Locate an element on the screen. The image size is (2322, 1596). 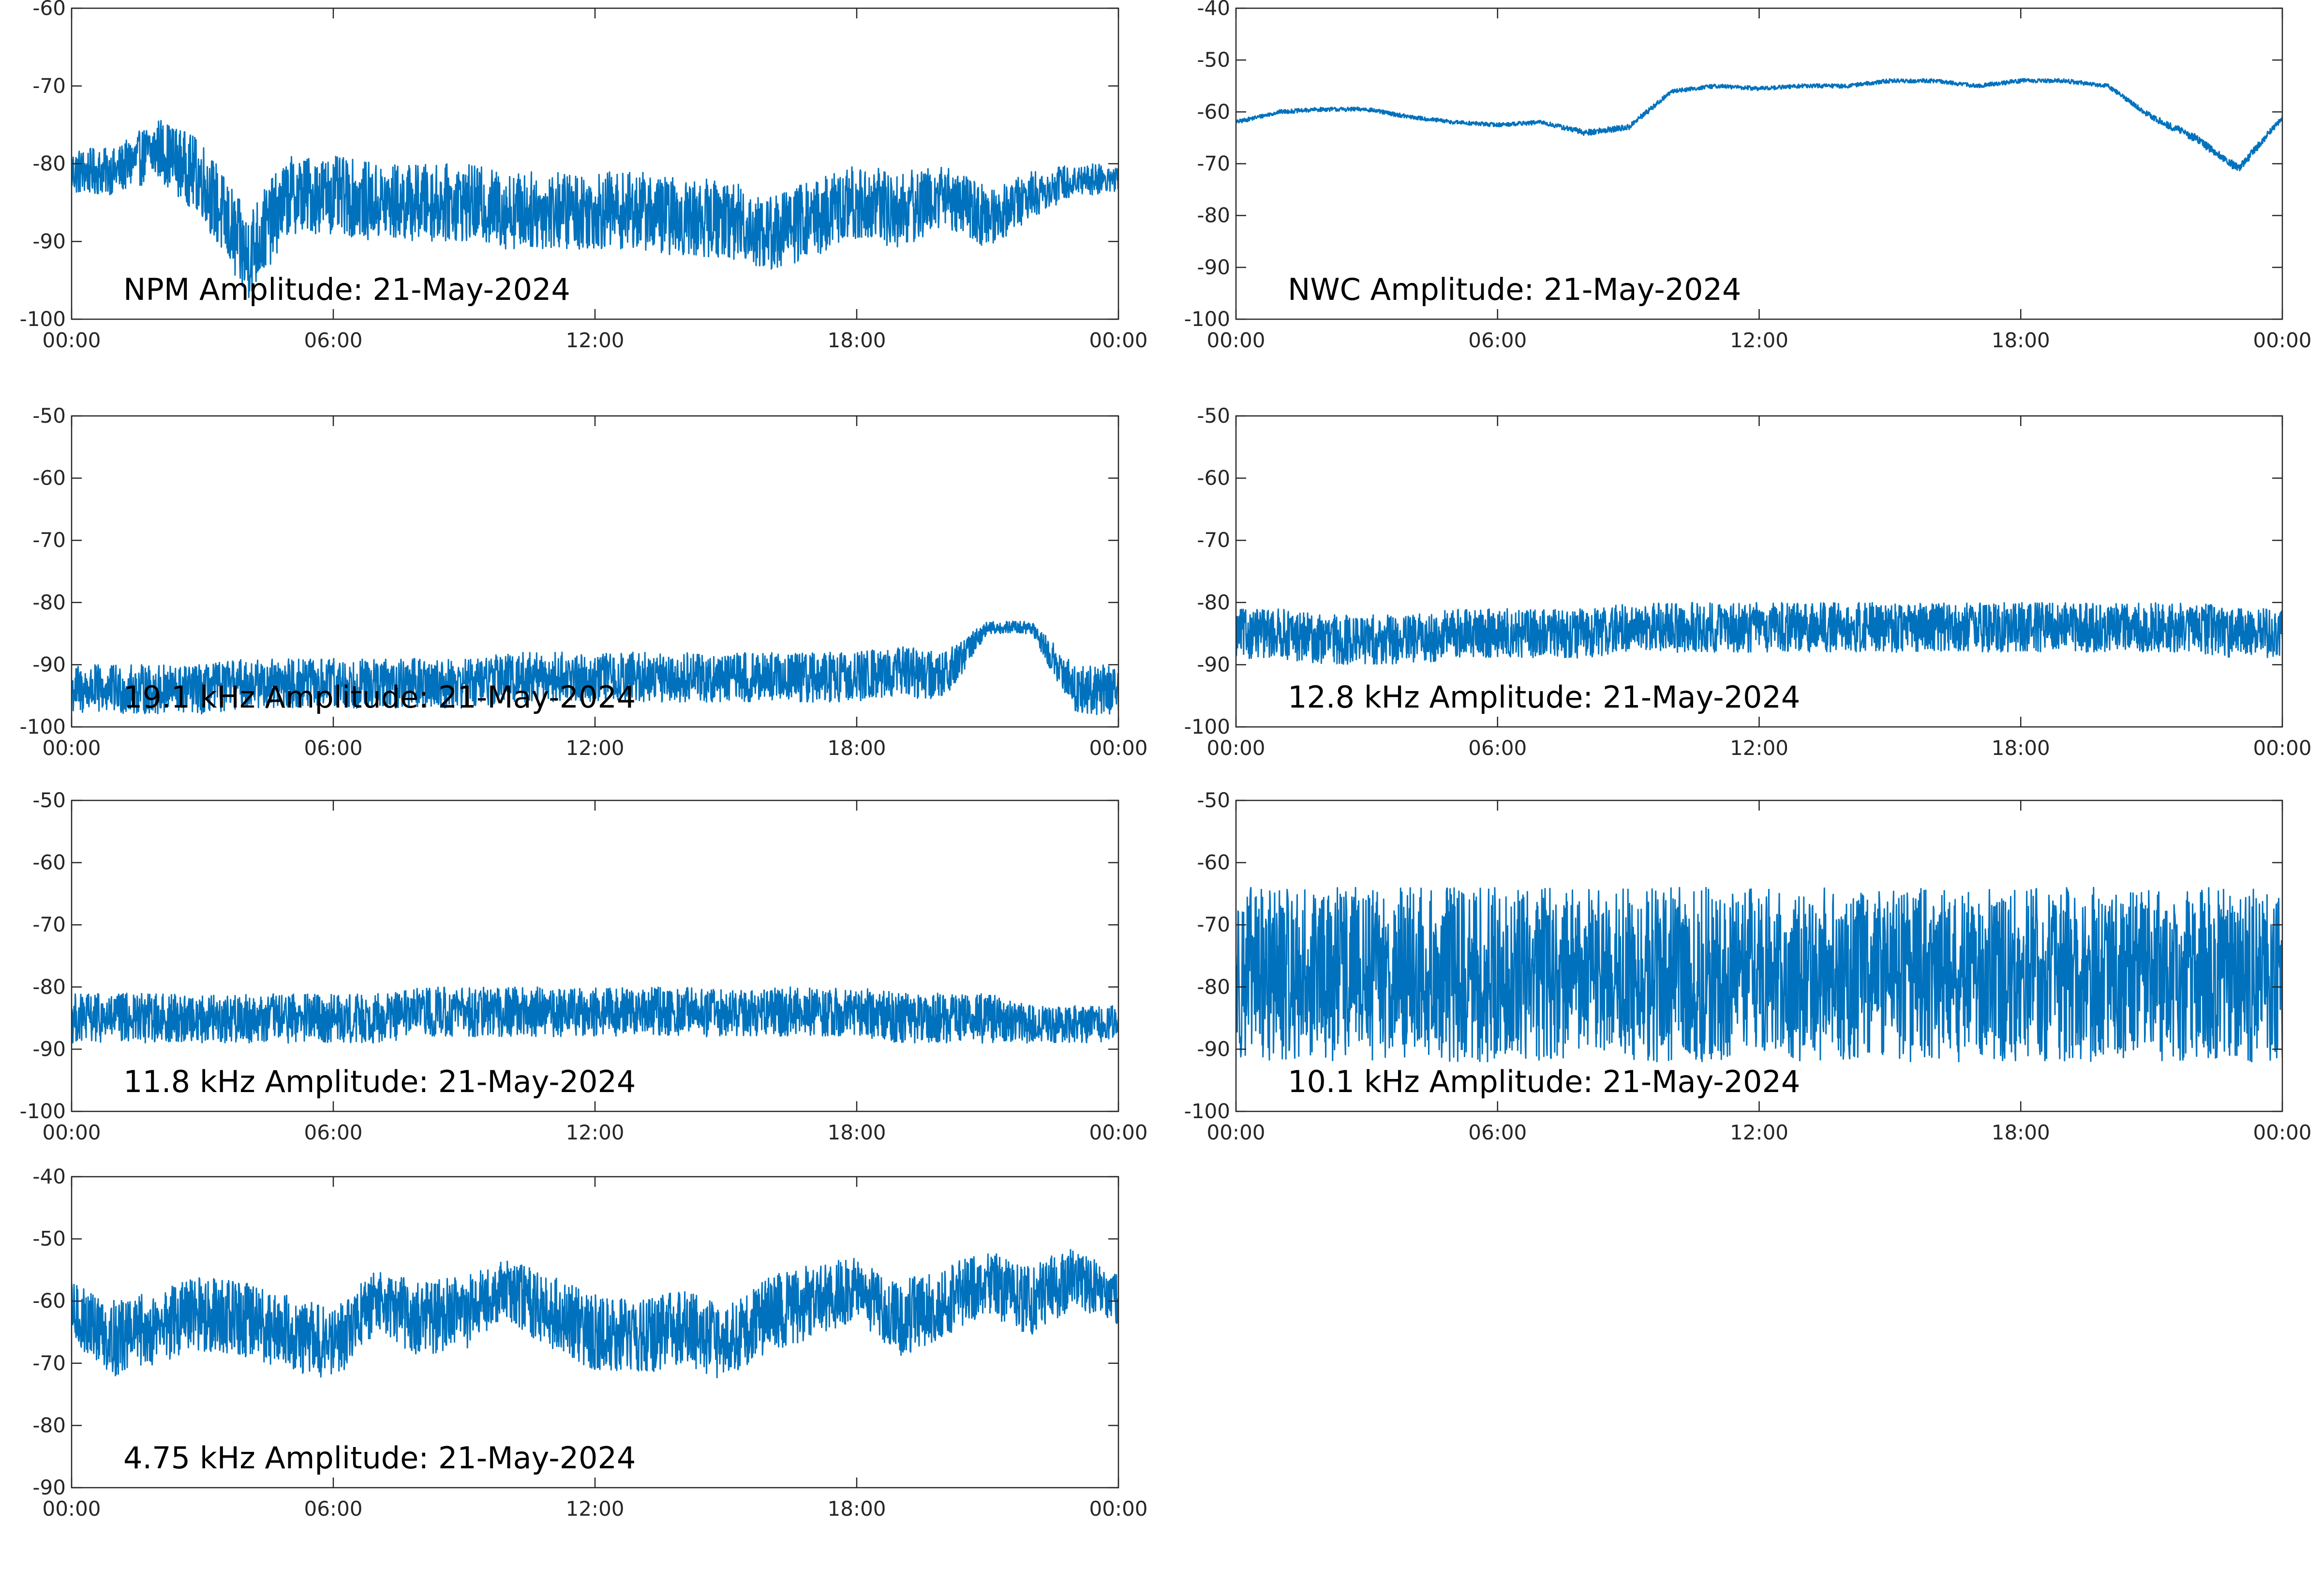
chart-title: 11.8 kHz Amplitude: 21-May-2024 is located at coordinates (379, 1081).